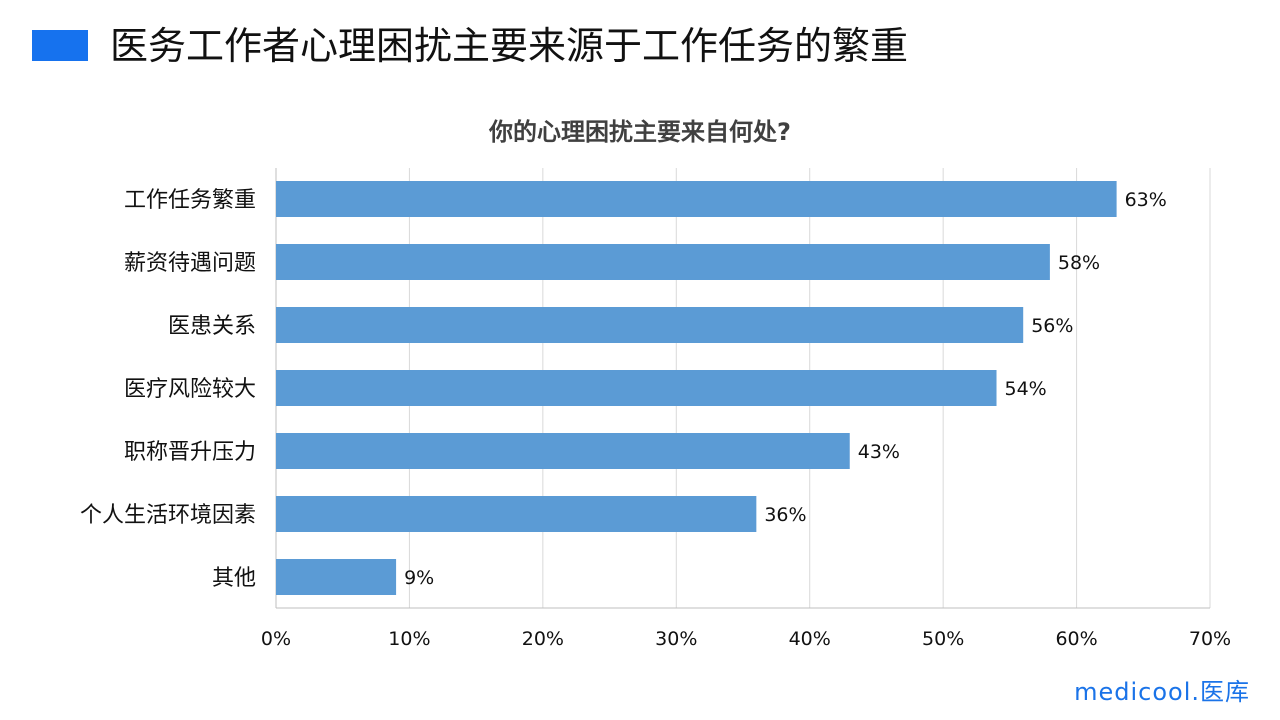 This screenshot has height=720, width=1280. What do you see at coordinates (60, 45) in the screenshot?
I see `title-accent-bar` at bounding box center [60, 45].